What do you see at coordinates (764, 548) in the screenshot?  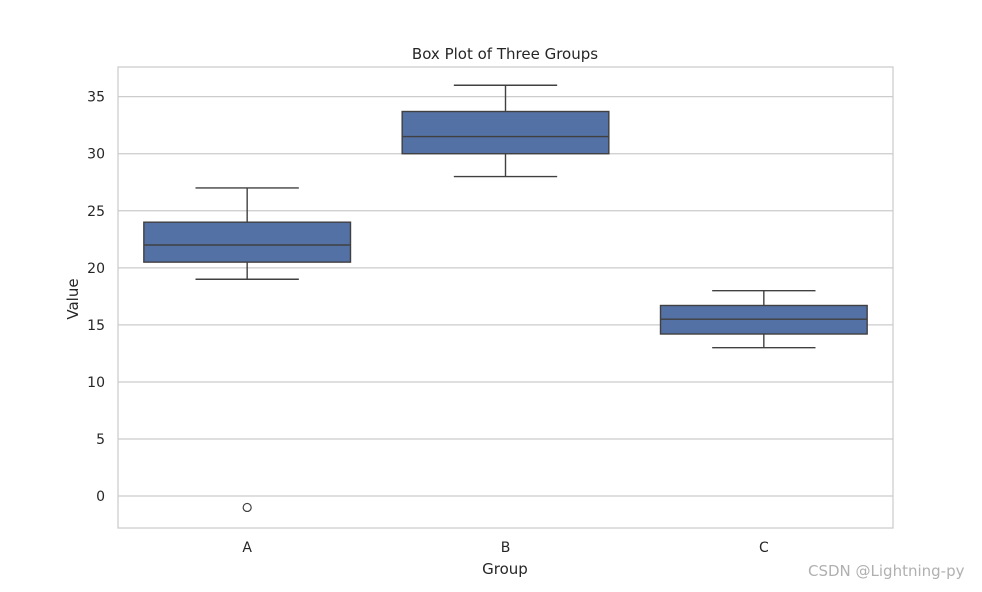 I see `x-tick-label: C` at bounding box center [764, 548].